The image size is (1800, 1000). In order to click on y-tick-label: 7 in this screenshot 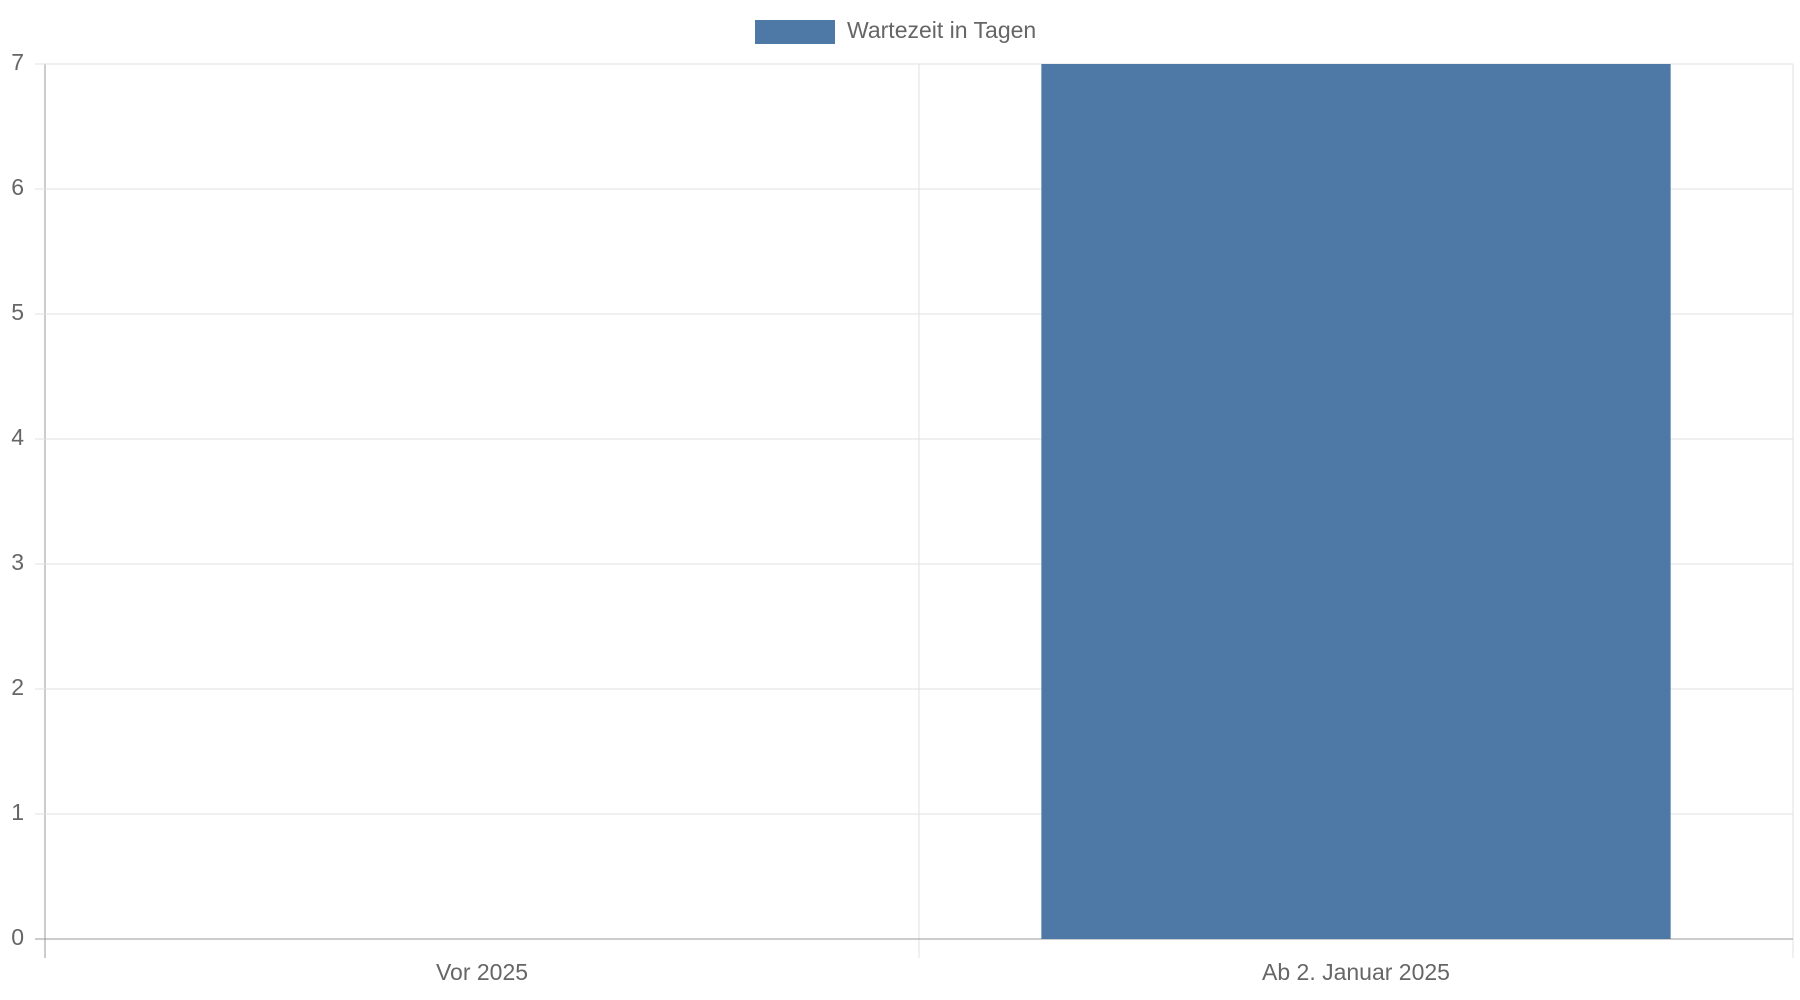, I will do `click(17, 62)`.